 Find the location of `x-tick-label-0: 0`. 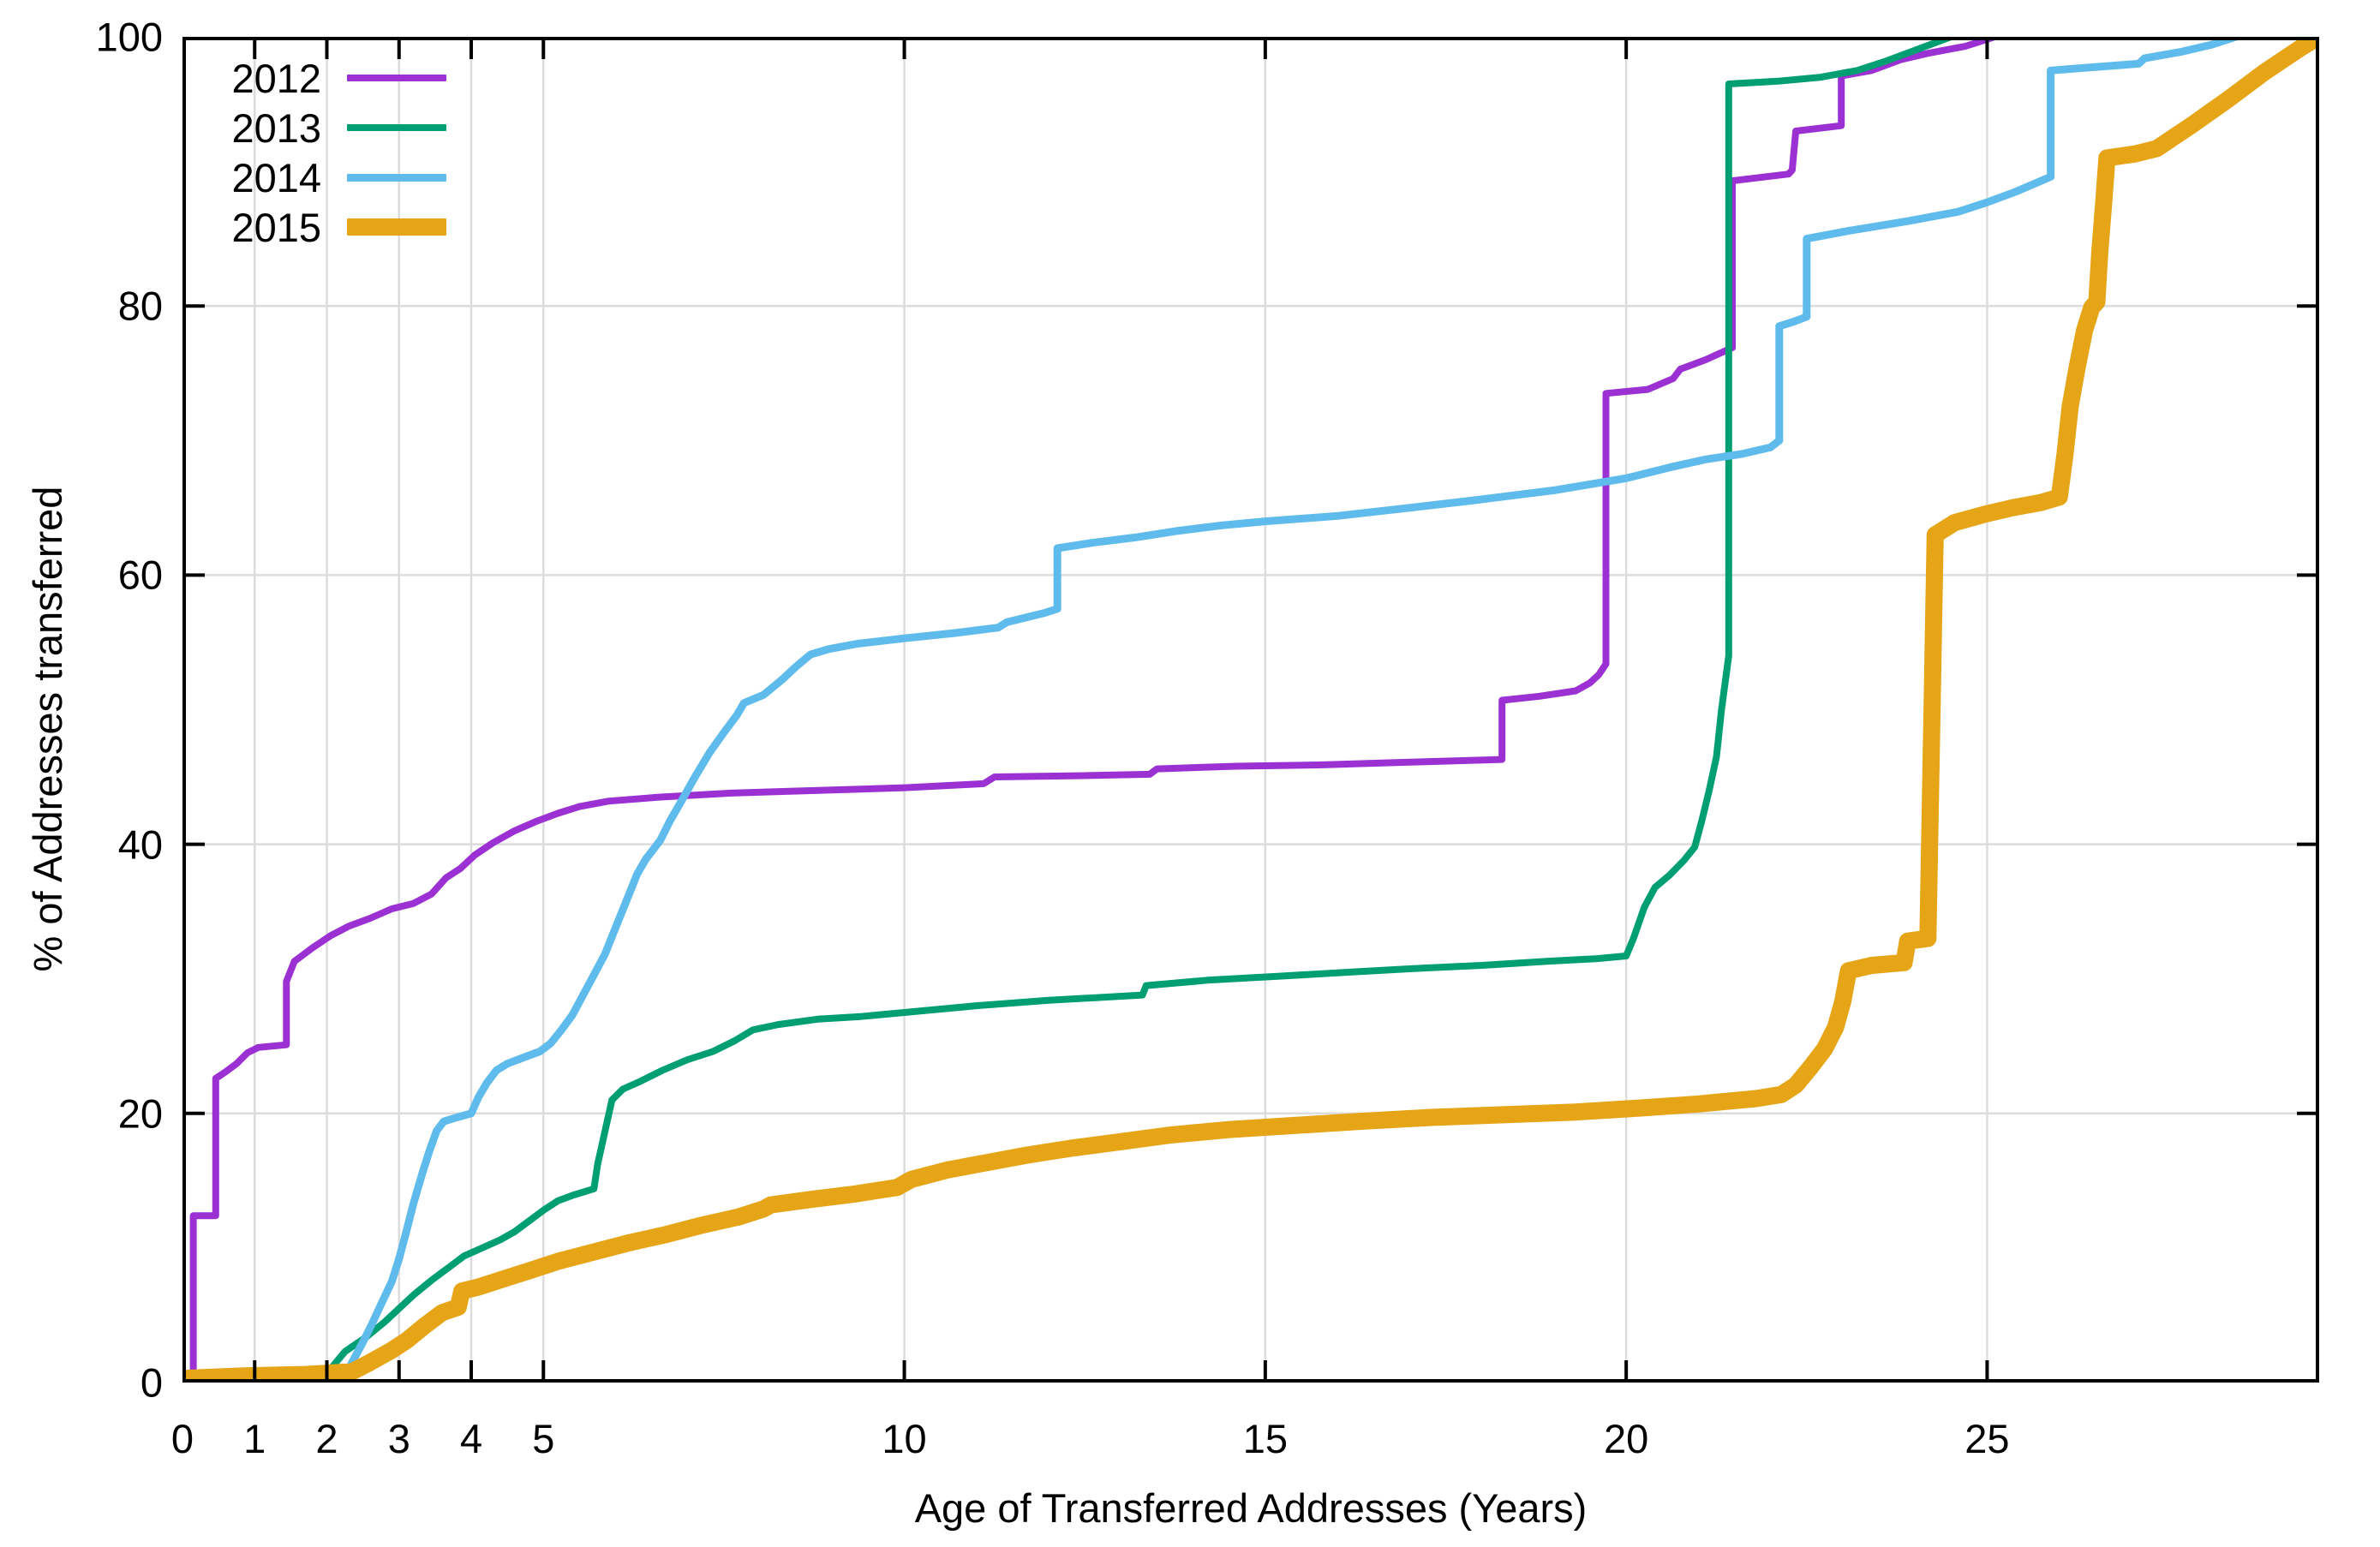

x-tick-label-0: 0 is located at coordinates (182, 1438).